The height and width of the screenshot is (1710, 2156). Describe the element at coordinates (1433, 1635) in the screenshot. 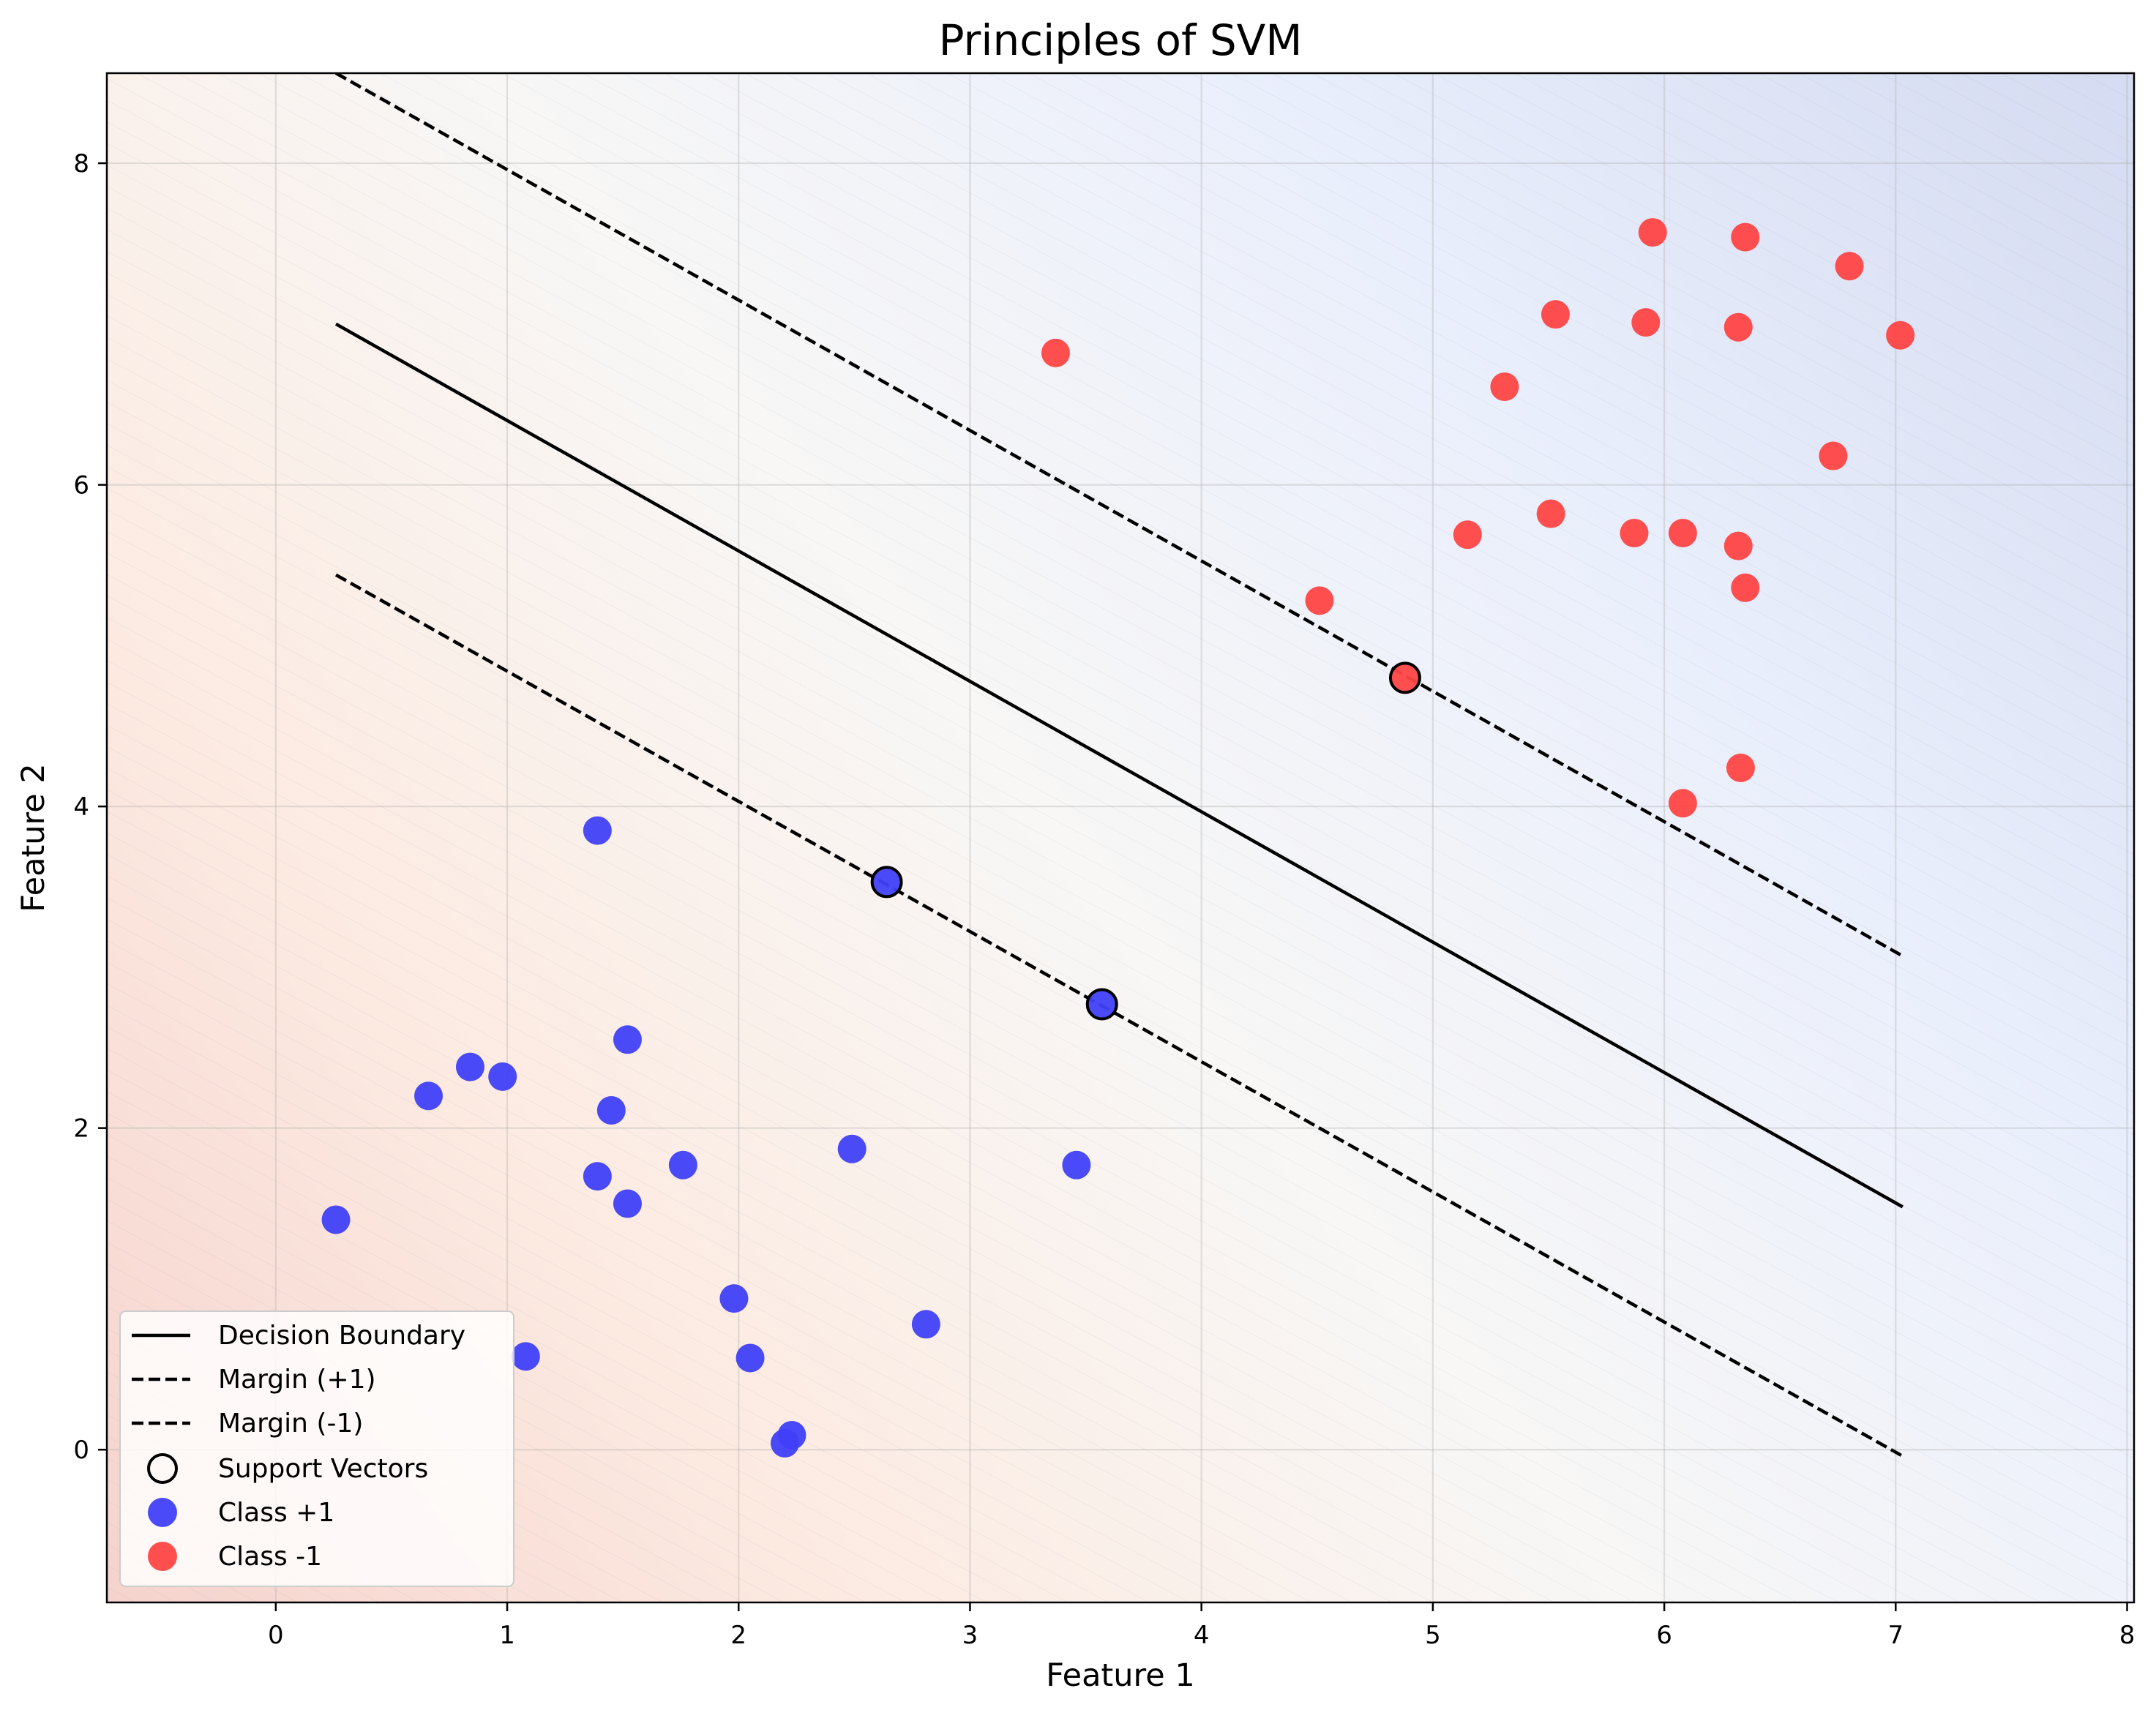

I see `x-tick-label: 5` at that location.